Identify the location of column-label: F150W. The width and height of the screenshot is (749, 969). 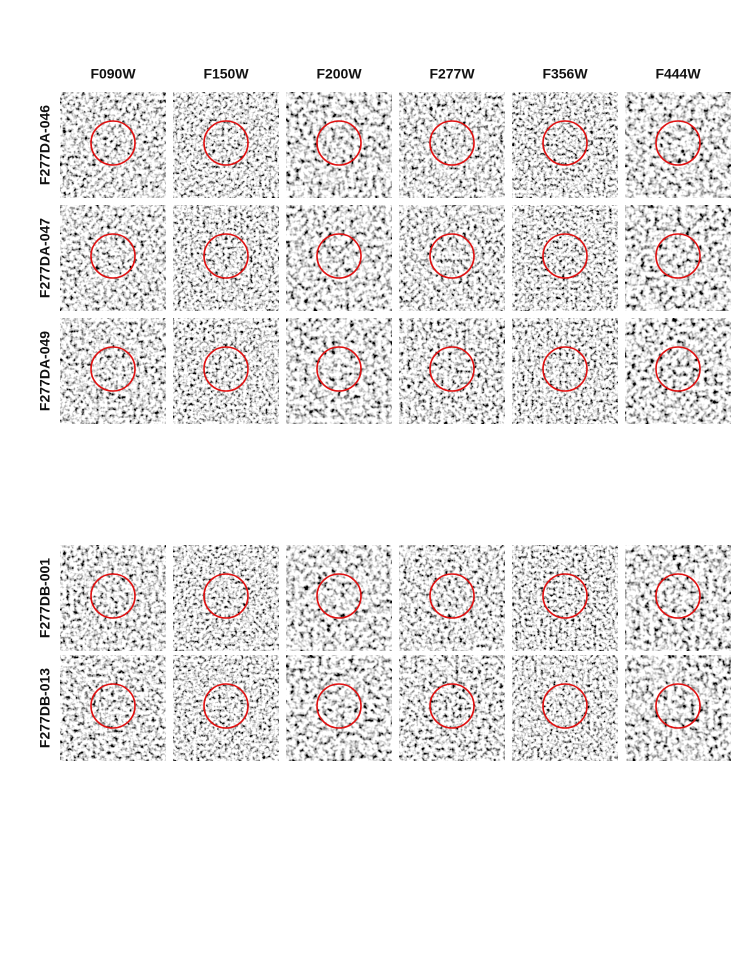
(226, 74).